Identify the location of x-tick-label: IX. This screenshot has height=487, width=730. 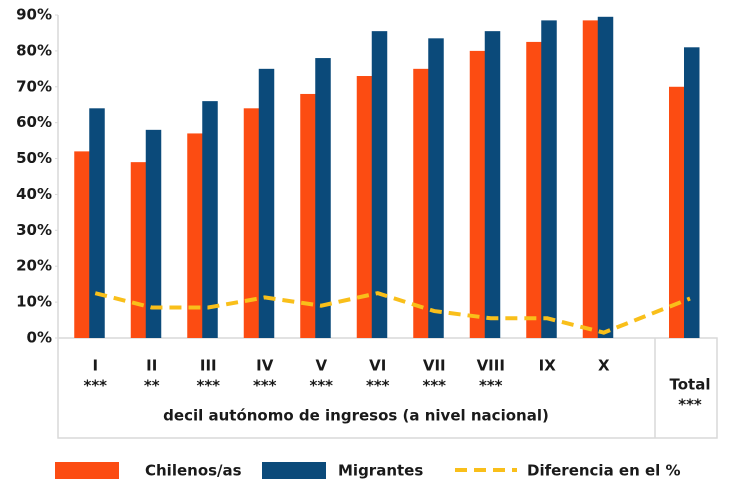
(548, 366).